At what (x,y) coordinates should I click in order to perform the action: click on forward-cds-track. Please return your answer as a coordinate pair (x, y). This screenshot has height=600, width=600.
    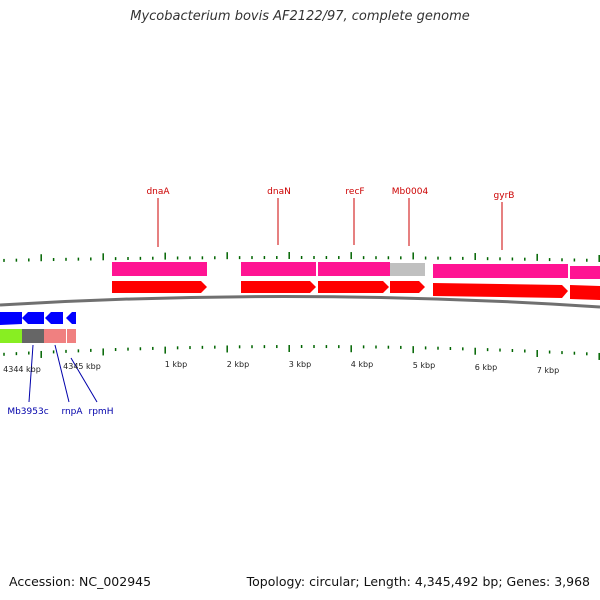
    Looking at the image, I should click on (356, 290).